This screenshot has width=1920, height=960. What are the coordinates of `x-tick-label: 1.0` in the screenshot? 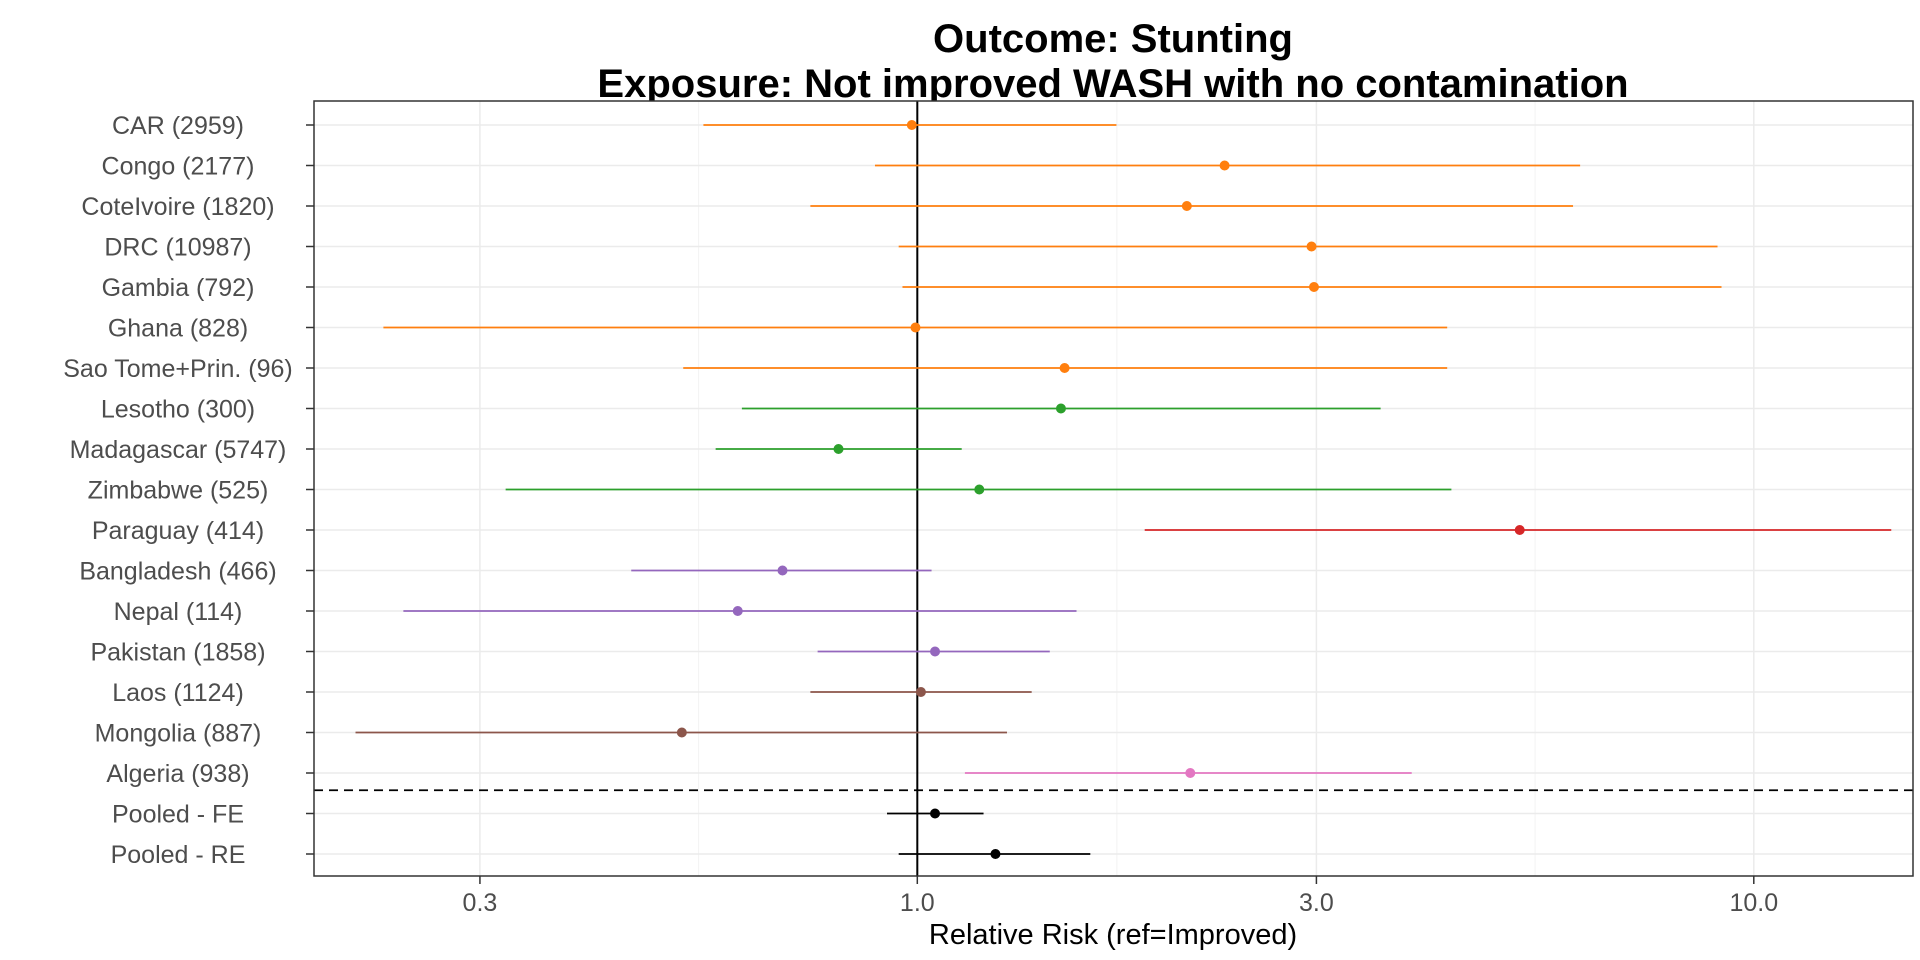 It's located at (917, 903).